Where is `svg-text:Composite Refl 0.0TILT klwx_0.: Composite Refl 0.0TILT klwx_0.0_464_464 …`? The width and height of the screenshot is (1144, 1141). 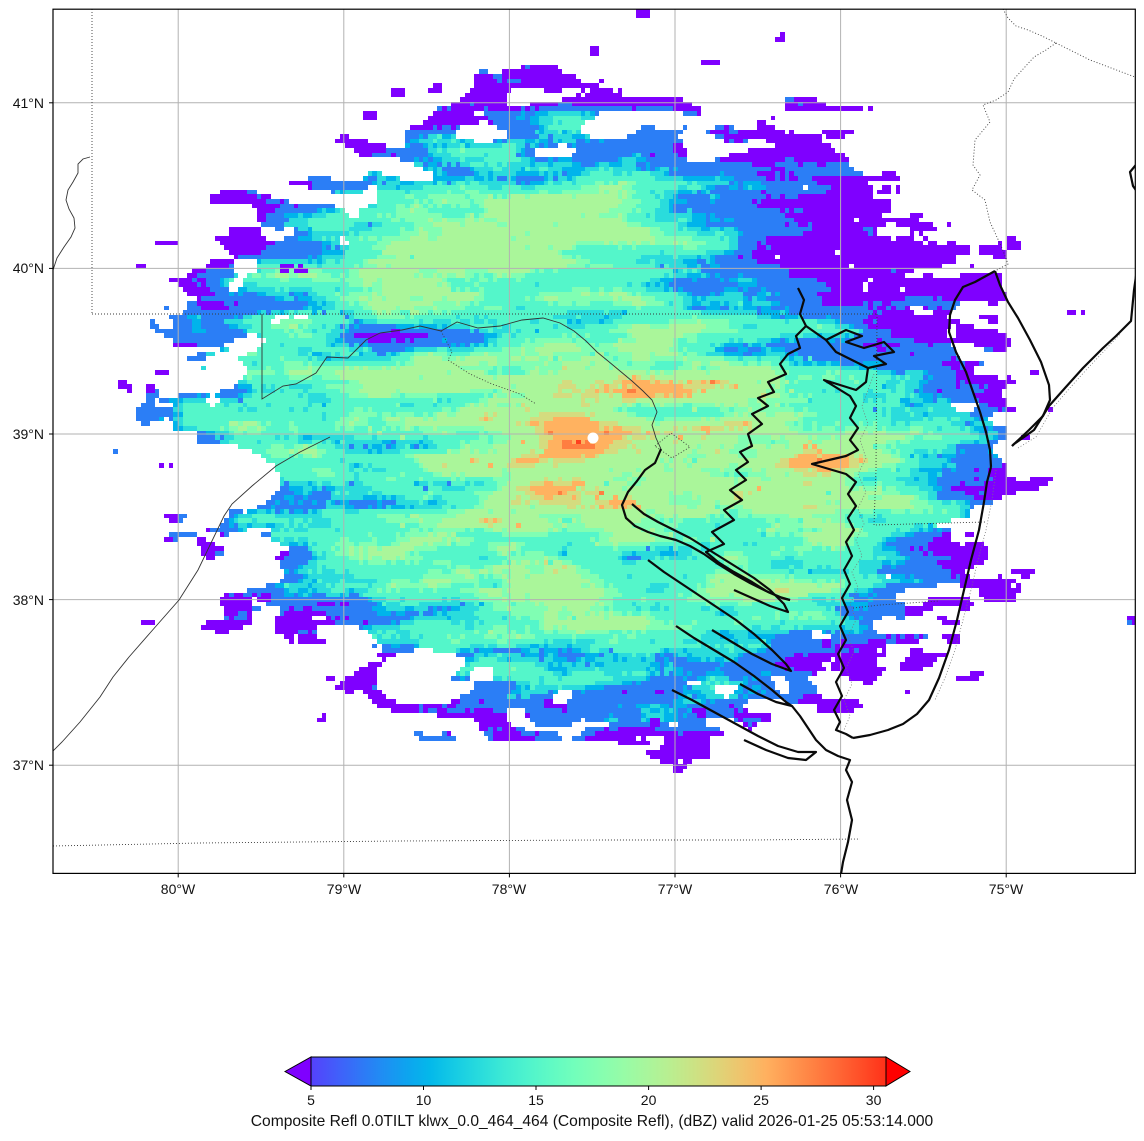 svg-text:Composite Refl 0.0TILT klwx_0.: Composite Refl 0.0TILT klwx_0.0_464_464 … is located at coordinates (592, 1121).